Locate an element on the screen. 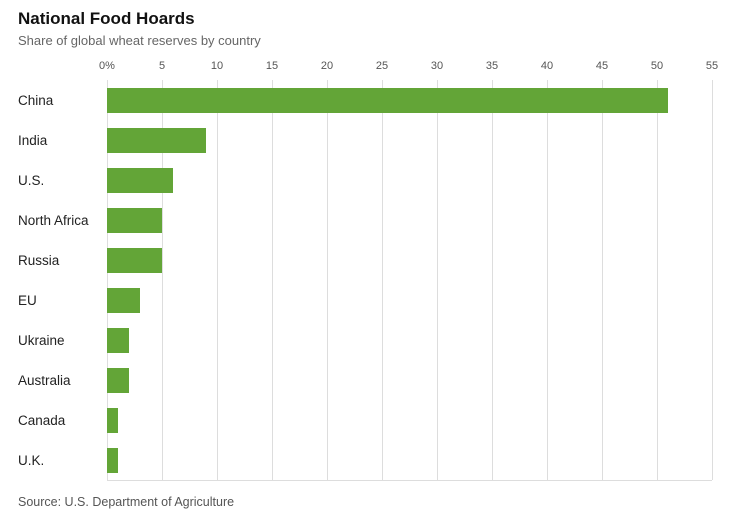 This screenshot has width=748, height=521. bar-india is located at coordinates (156, 140).